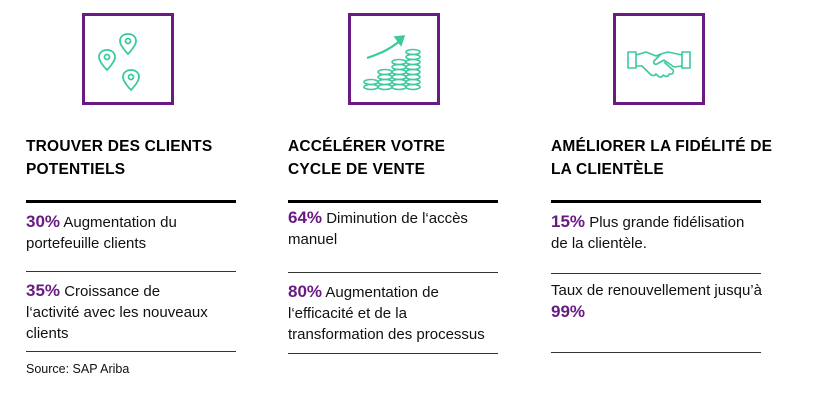  Describe the element at coordinates (43, 221) in the screenshot. I see `stat-percent: 30%` at that location.